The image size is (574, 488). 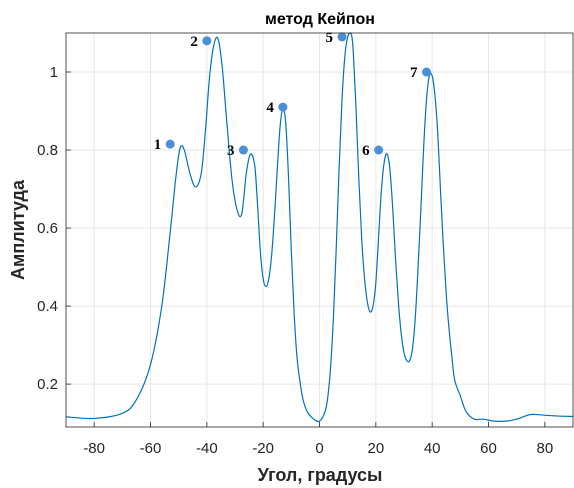 What do you see at coordinates (94, 448) in the screenshot?
I see `x-tick-label: -80` at bounding box center [94, 448].